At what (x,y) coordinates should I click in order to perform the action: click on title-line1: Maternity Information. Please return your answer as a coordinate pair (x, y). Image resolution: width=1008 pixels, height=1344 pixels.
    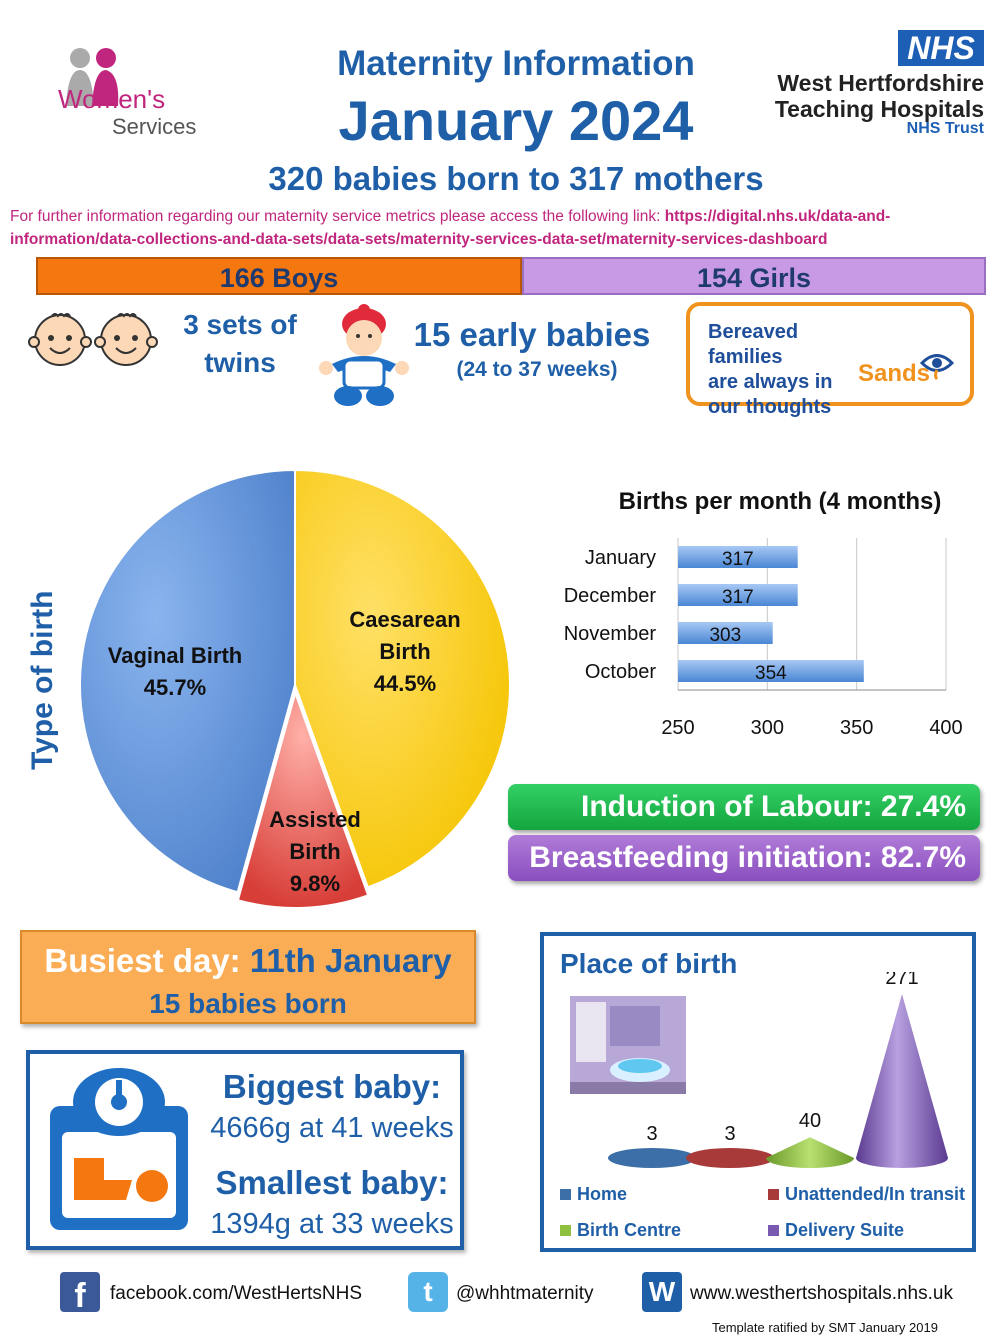
    Looking at the image, I should click on (516, 63).